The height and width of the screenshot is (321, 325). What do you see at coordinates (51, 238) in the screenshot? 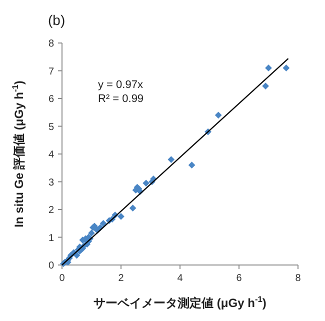
I see `y-tick-label: 1` at bounding box center [51, 238].